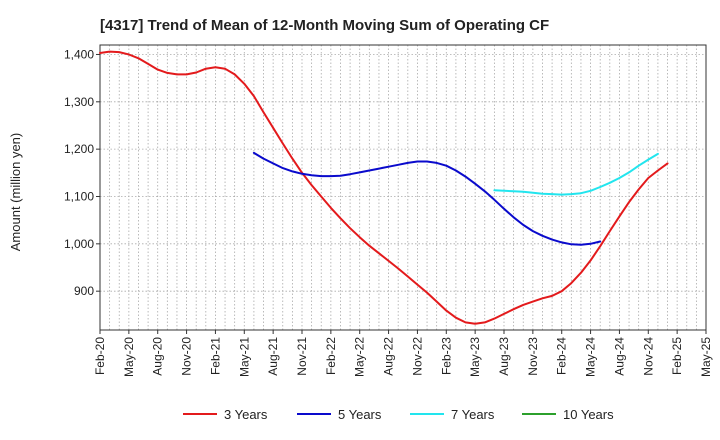 The width and height of the screenshot is (720, 440). I want to click on legend: 3 Years 5 Years 7 Years 10 Years, so click(398, 414).